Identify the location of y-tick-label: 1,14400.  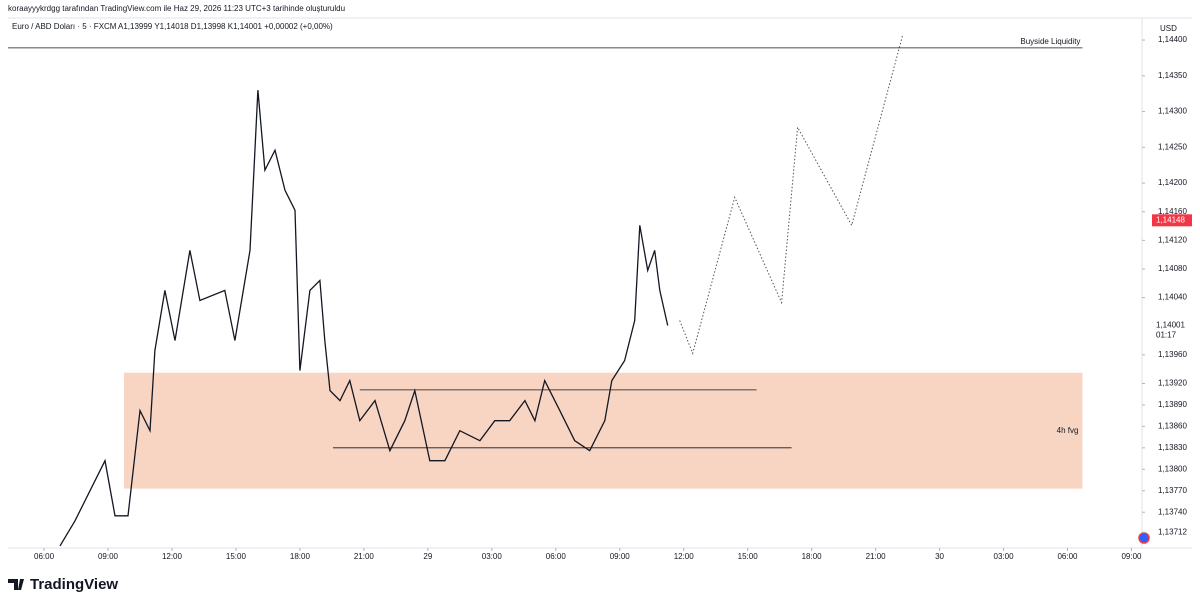
(1172, 39).